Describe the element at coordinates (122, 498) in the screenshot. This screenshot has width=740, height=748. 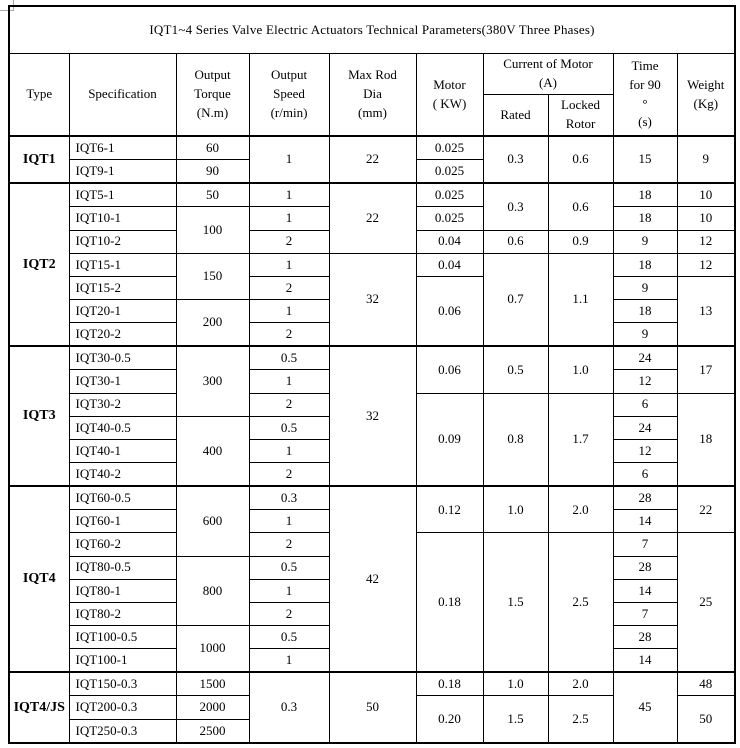
I see `cell-spec: IQT60-0.5` at that location.